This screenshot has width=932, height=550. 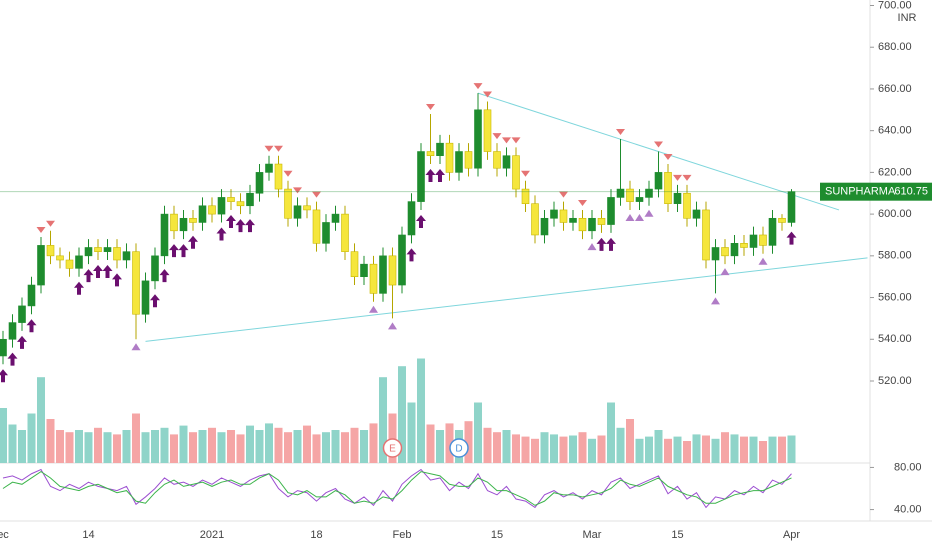 What do you see at coordinates (908, 467) in the screenshot?
I see `osc-tick-label: 80.00` at bounding box center [908, 467].